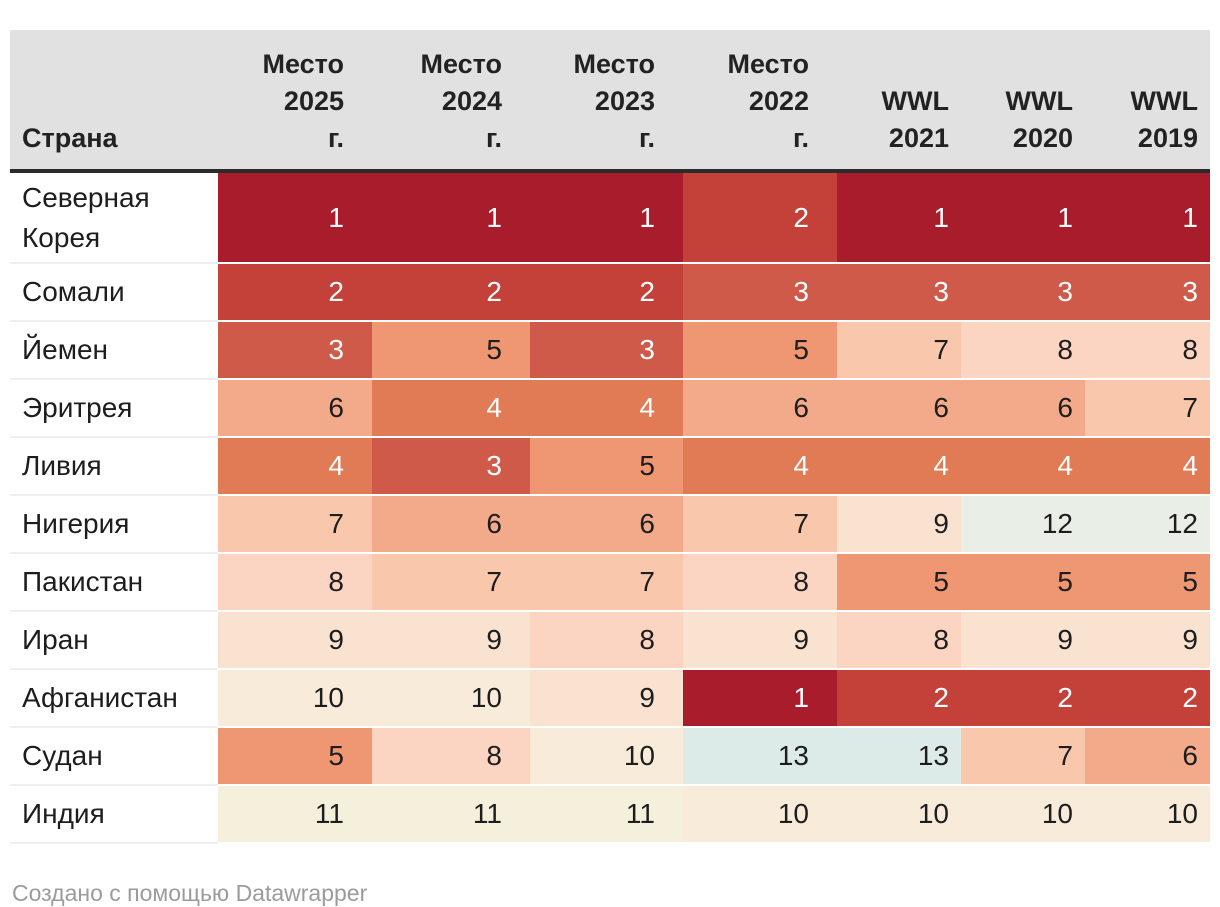 Image resolution: width=1220 pixels, height=907 pixels. Describe the element at coordinates (899, 101) in the screenshot. I see `column-header-wwl-2021: WWL 2021` at that location.